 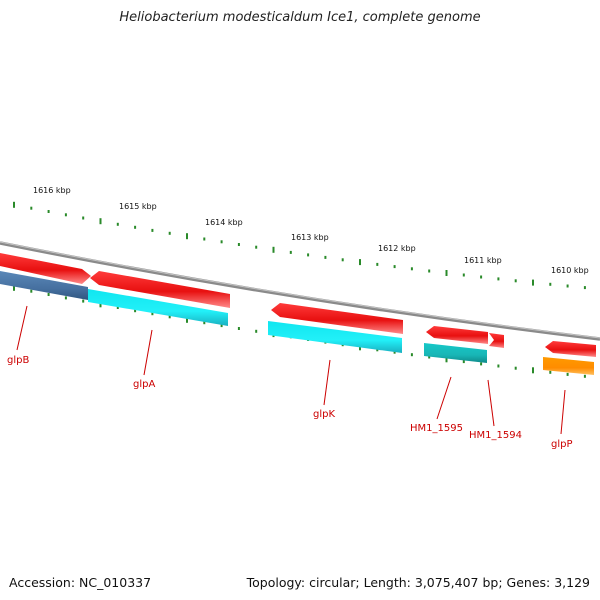 I want to click on leader-glpp, so click(x=563, y=412).